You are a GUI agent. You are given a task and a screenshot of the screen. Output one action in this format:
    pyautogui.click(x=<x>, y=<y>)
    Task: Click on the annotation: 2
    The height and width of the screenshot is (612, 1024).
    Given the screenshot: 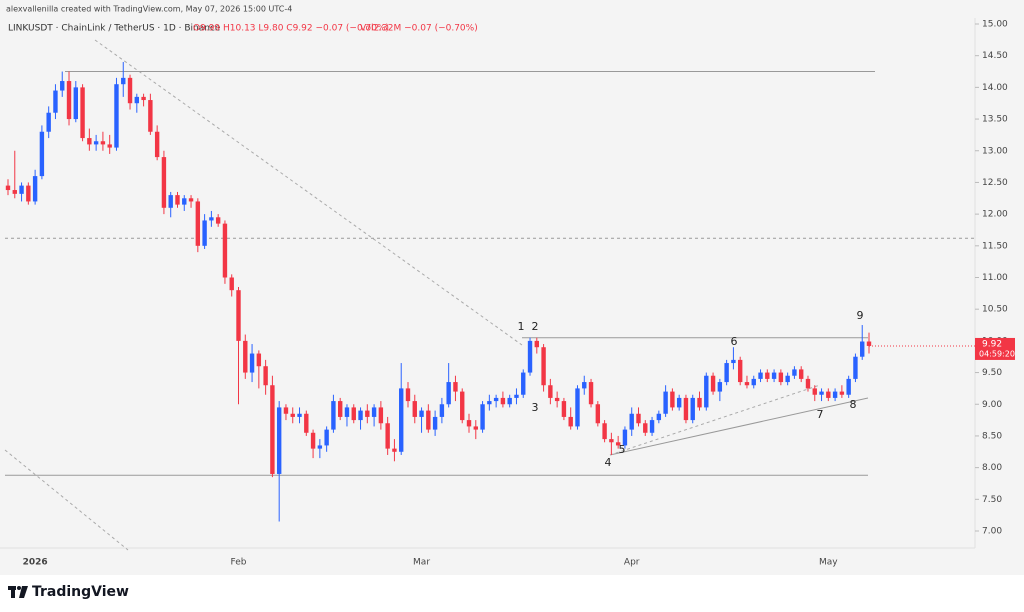 What is the action you would take?
    pyautogui.click(x=535, y=326)
    